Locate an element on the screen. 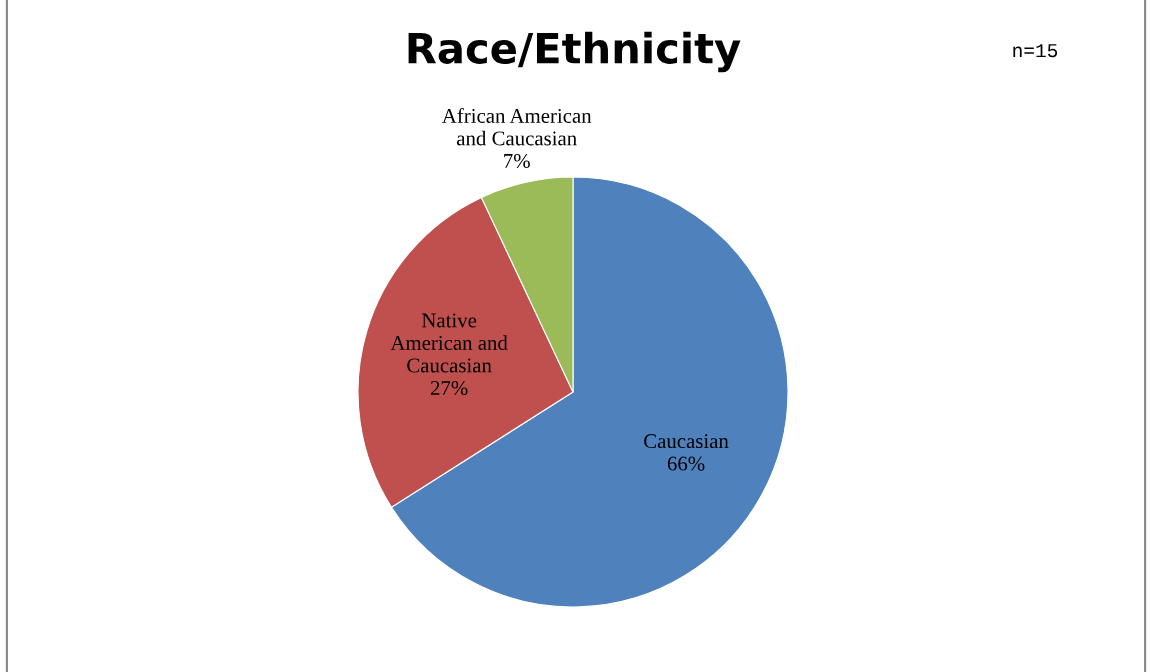 This screenshot has width=1152, height=672. slice-label: Caucasian is located at coordinates (686, 441).